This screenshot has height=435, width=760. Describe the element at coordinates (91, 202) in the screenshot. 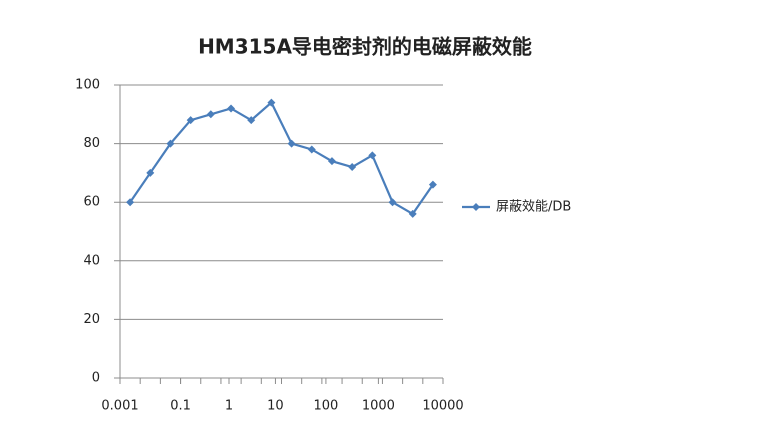

I see `y-tick-label: 60` at that location.